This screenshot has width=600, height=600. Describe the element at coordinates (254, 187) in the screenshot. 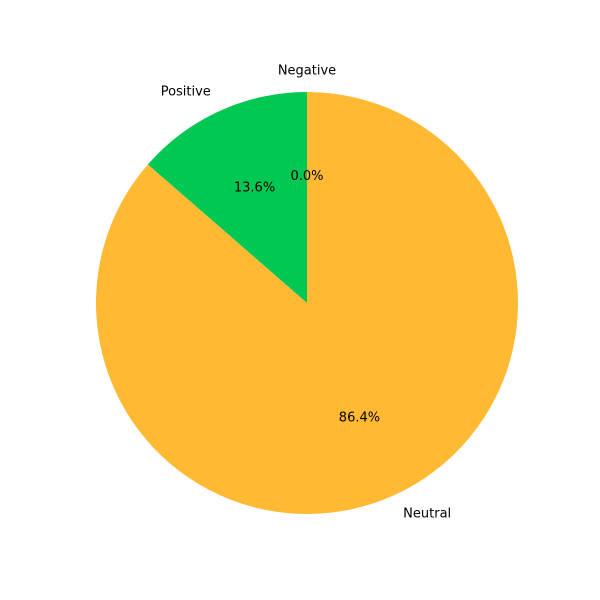

I see `pie-pct-label-positive: 13.6%` at that location.